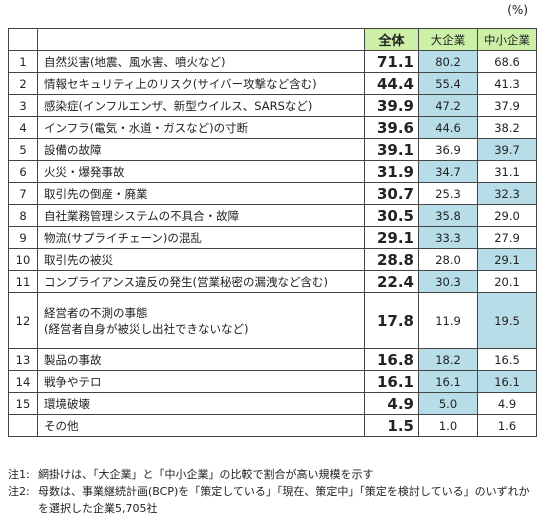 The height and width of the screenshot is (523, 546). I want to click on table-row: 1 自然災害(地震、風水害、噴火など) 71.1 80.2 68.6, so click(272, 61).